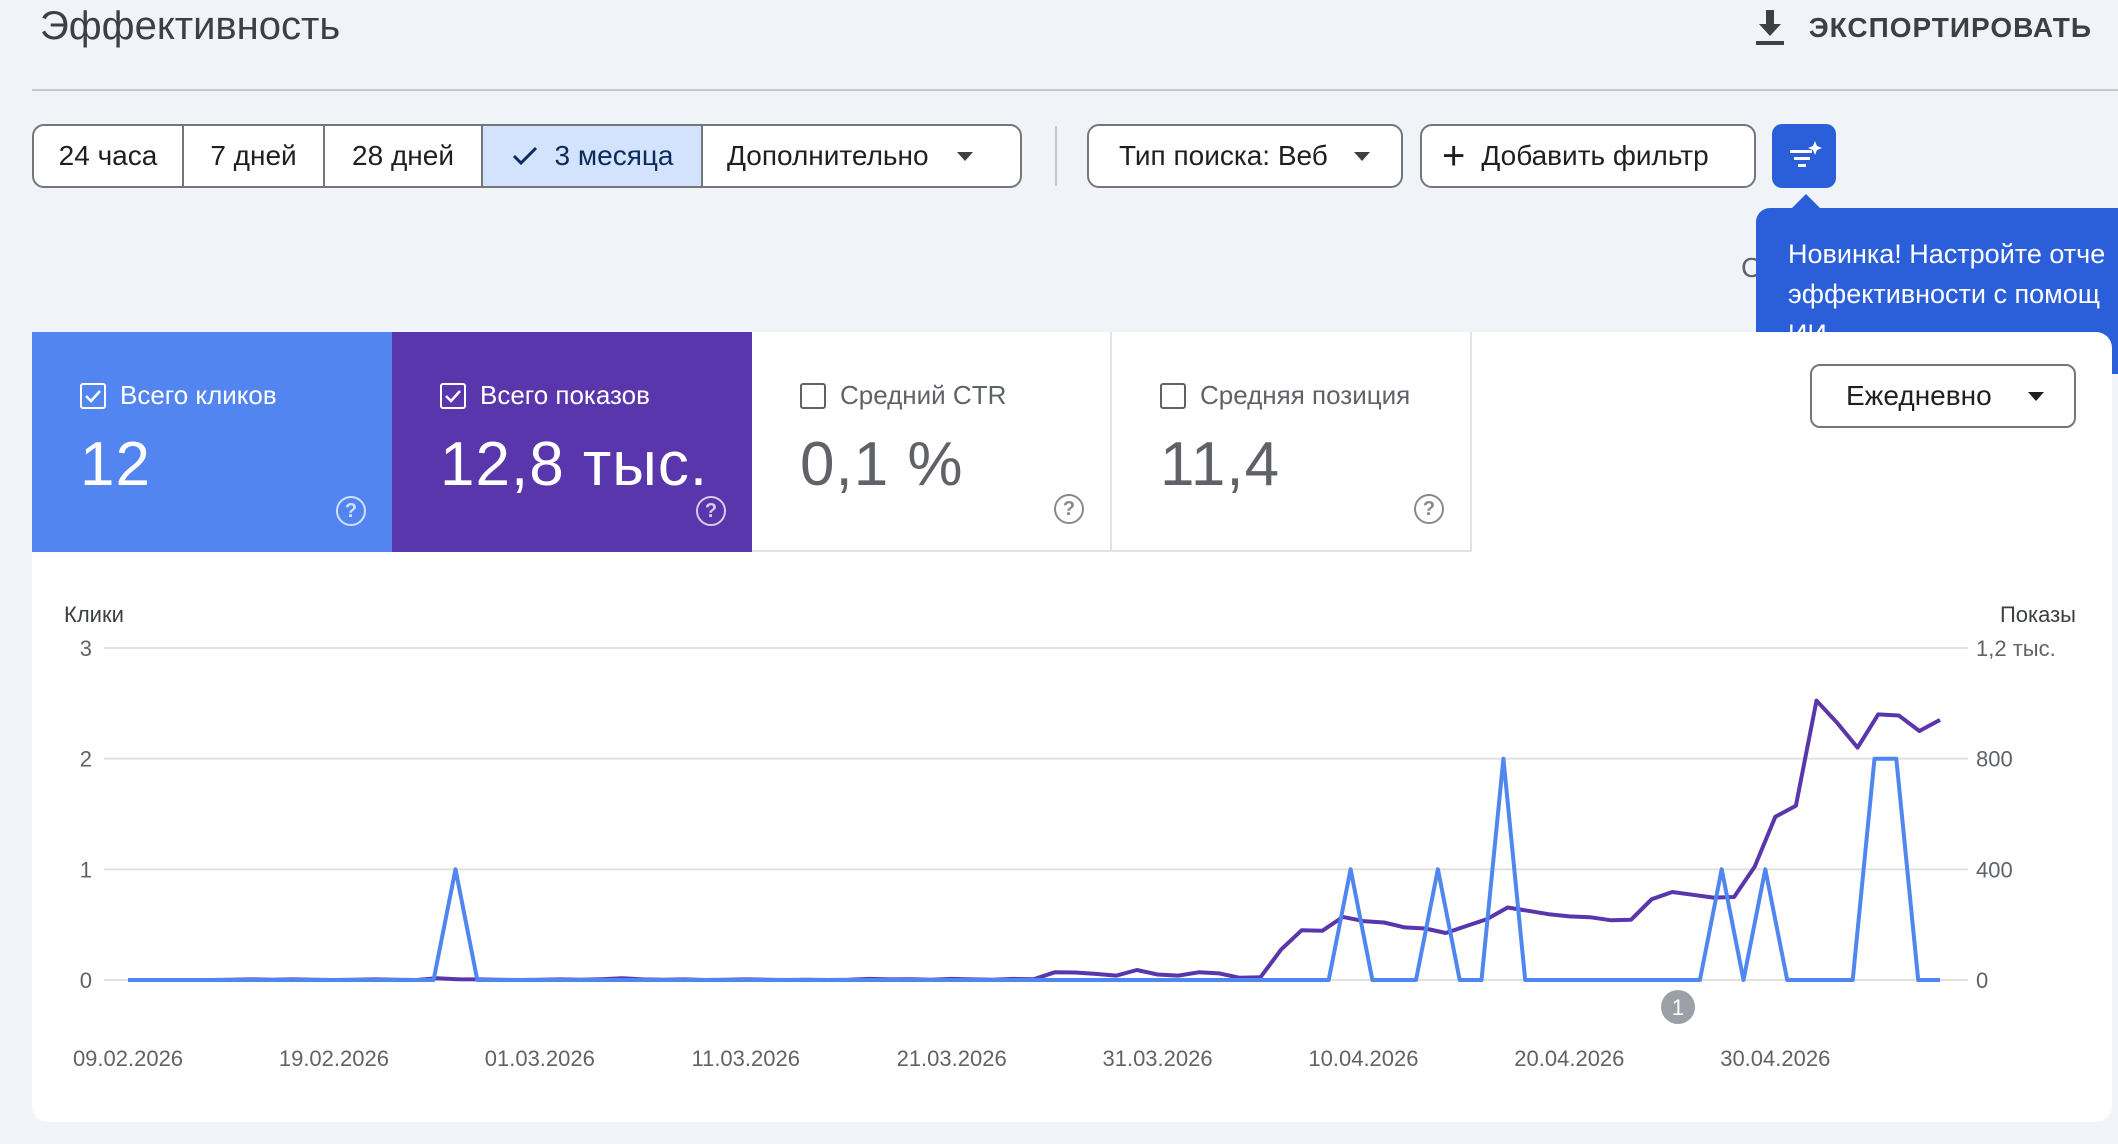  Describe the element at coordinates (1569, 1058) in the screenshot. I see `x-tick-label: 20.04.2026` at that location.